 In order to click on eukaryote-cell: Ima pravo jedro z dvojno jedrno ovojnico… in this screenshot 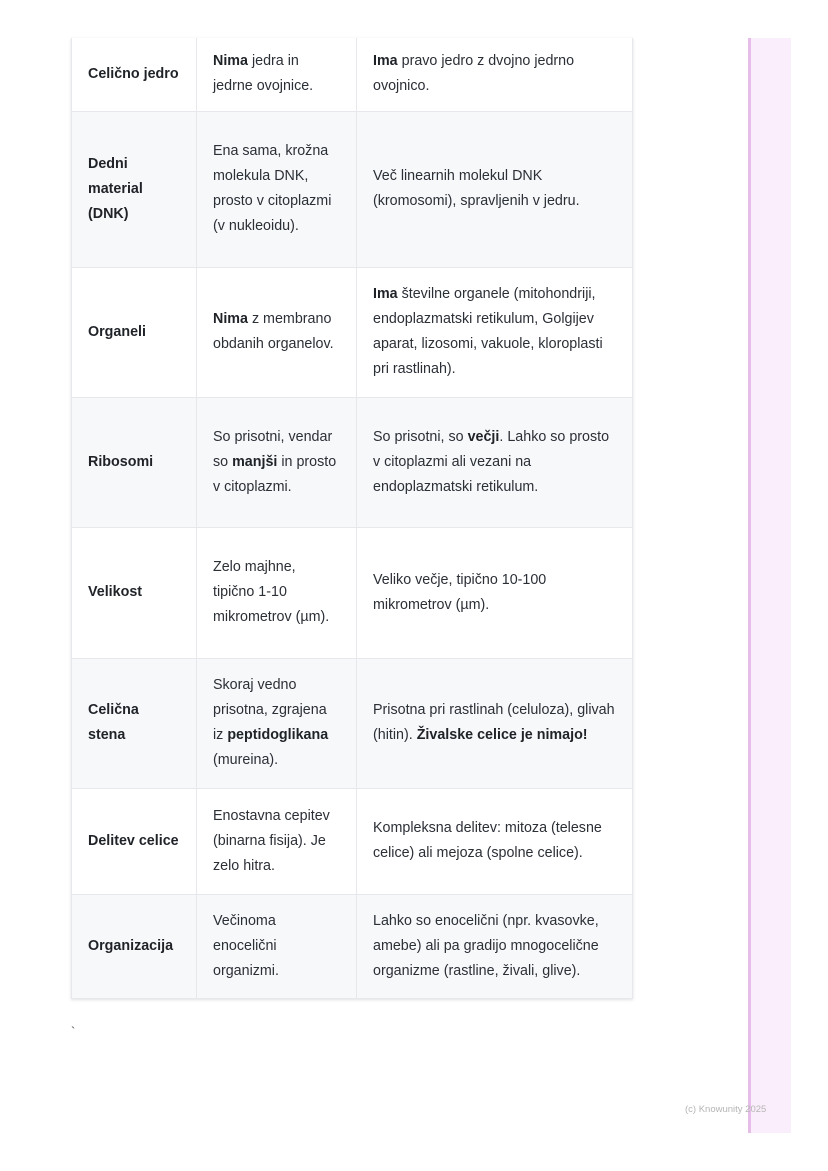, I will do `click(494, 75)`.